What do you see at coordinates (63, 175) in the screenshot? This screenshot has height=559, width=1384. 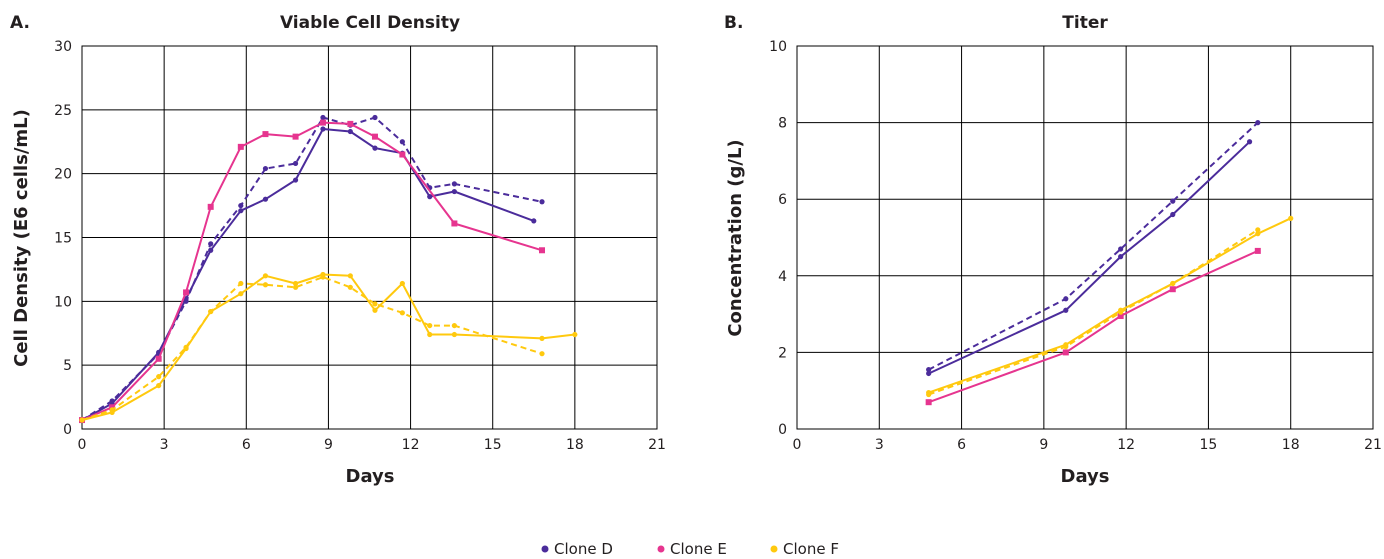 I see `panel-a-y-tick-label: 20` at bounding box center [63, 175].